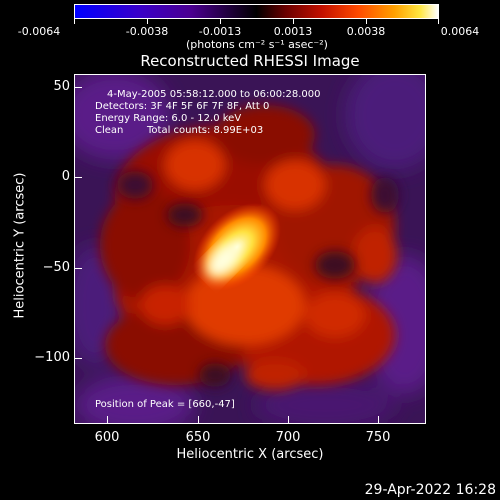  Describe the element at coordinates (250, 61) in the screenshot. I see `plot-title: Reconstructed RHESSI Image` at that location.